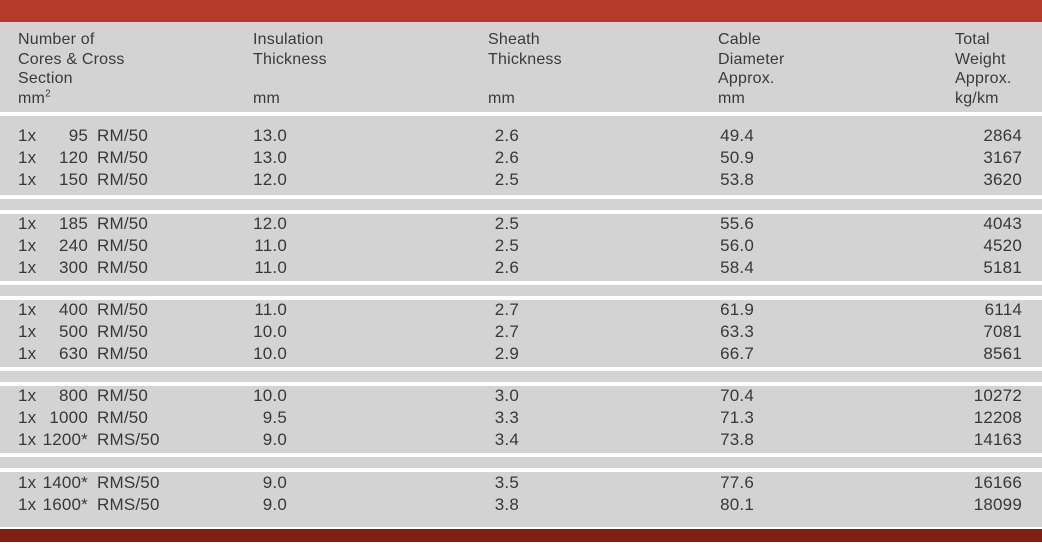  Describe the element at coordinates (737, 179) in the screenshot. I see `cell-cable-diameter: 53.8` at that location.